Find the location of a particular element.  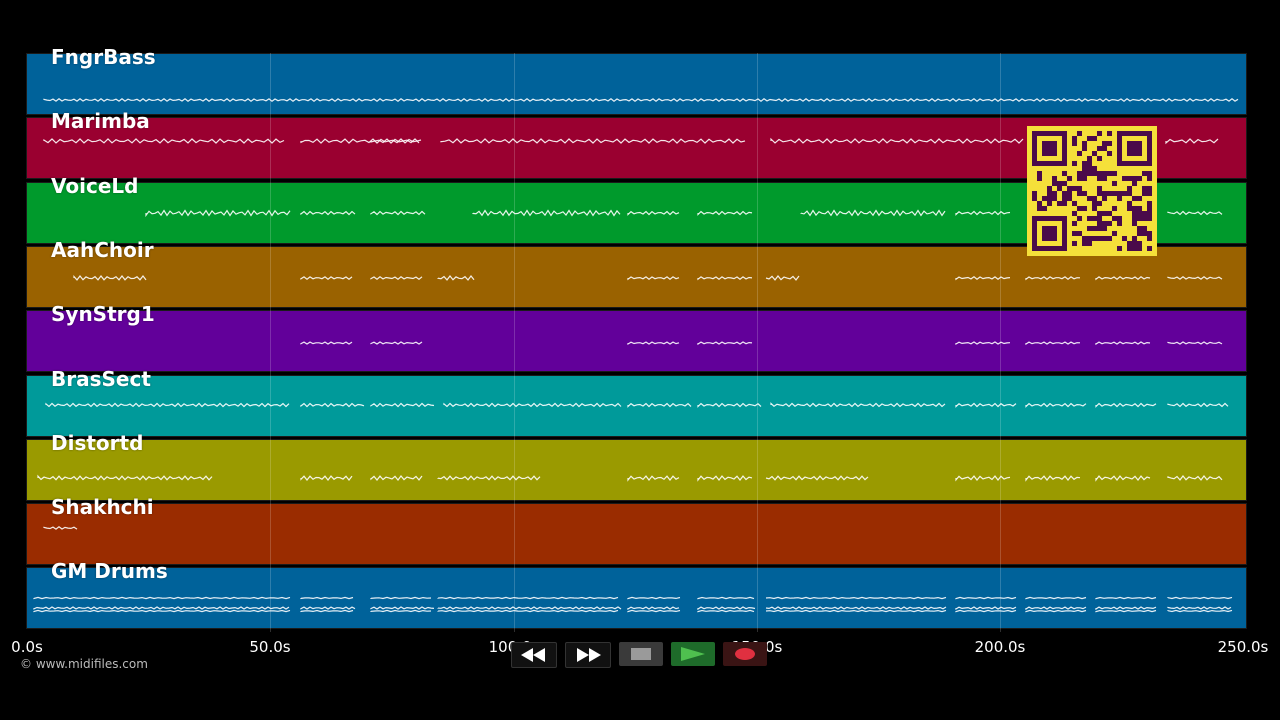

track-lane-6: Distortd is located at coordinates (636, 466).